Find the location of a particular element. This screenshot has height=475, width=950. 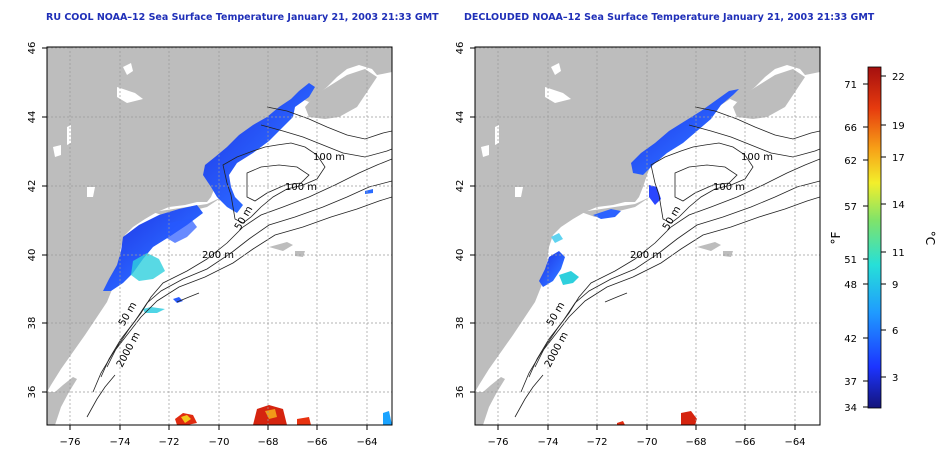

colorbar-c-tick: 22 is located at coordinates (898, 77).